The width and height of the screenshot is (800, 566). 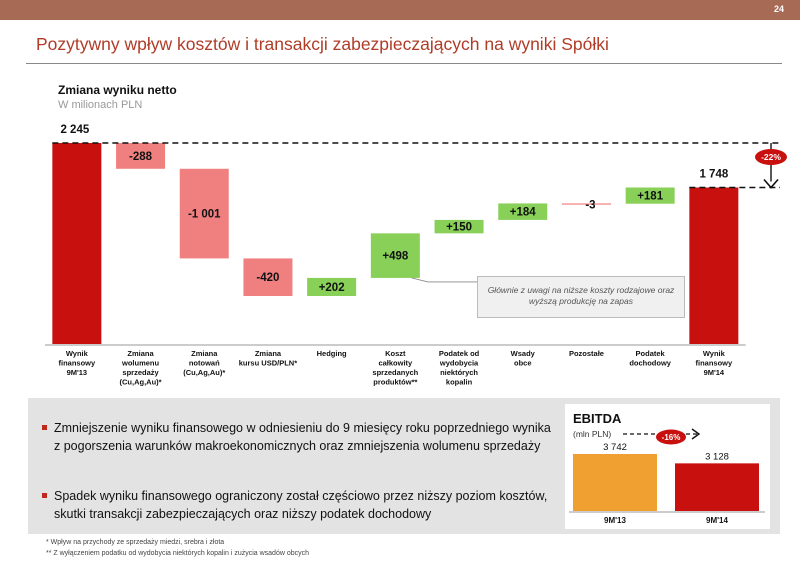 What do you see at coordinates (717, 456) in the screenshot?
I see `ebitda-value-label: 3 128` at bounding box center [717, 456].